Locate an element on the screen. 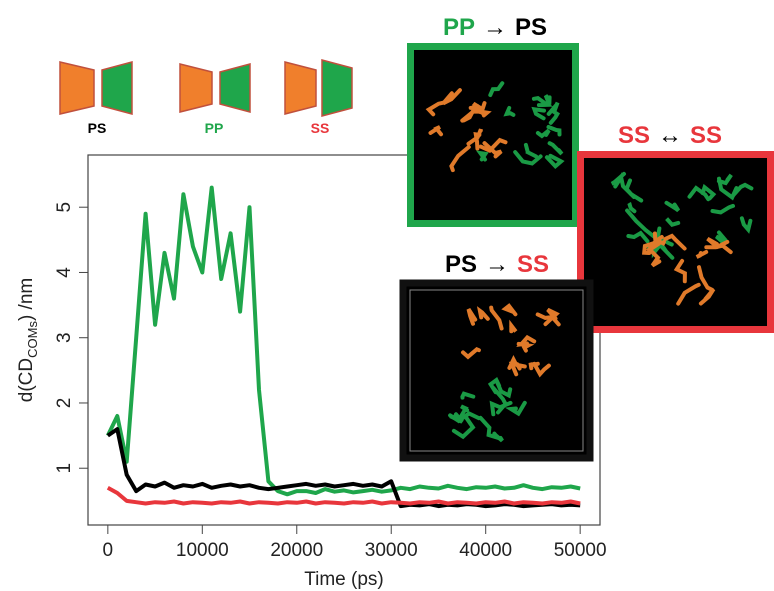  inset-title: PS → SS is located at coordinates (497, 264).